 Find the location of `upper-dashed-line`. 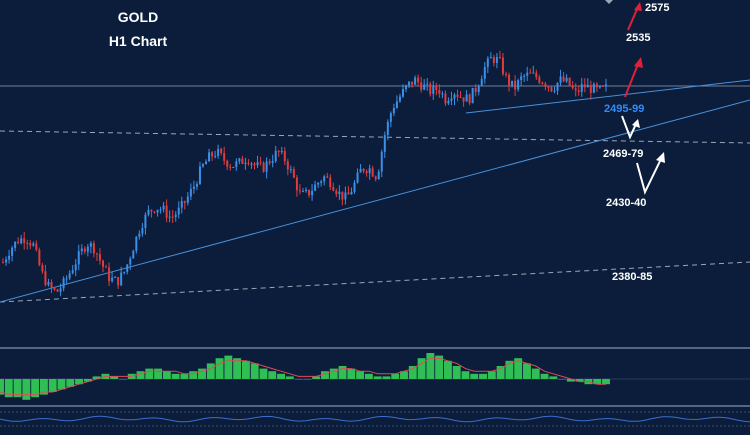

upper-dashed-line is located at coordinates (375, 137).